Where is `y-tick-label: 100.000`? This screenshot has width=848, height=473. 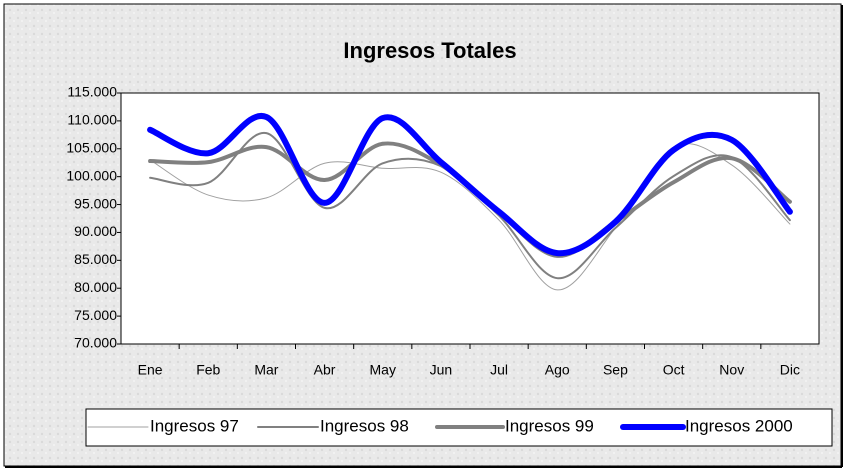
y-tick-label: 100.000 is located at coordinates (91, 175).